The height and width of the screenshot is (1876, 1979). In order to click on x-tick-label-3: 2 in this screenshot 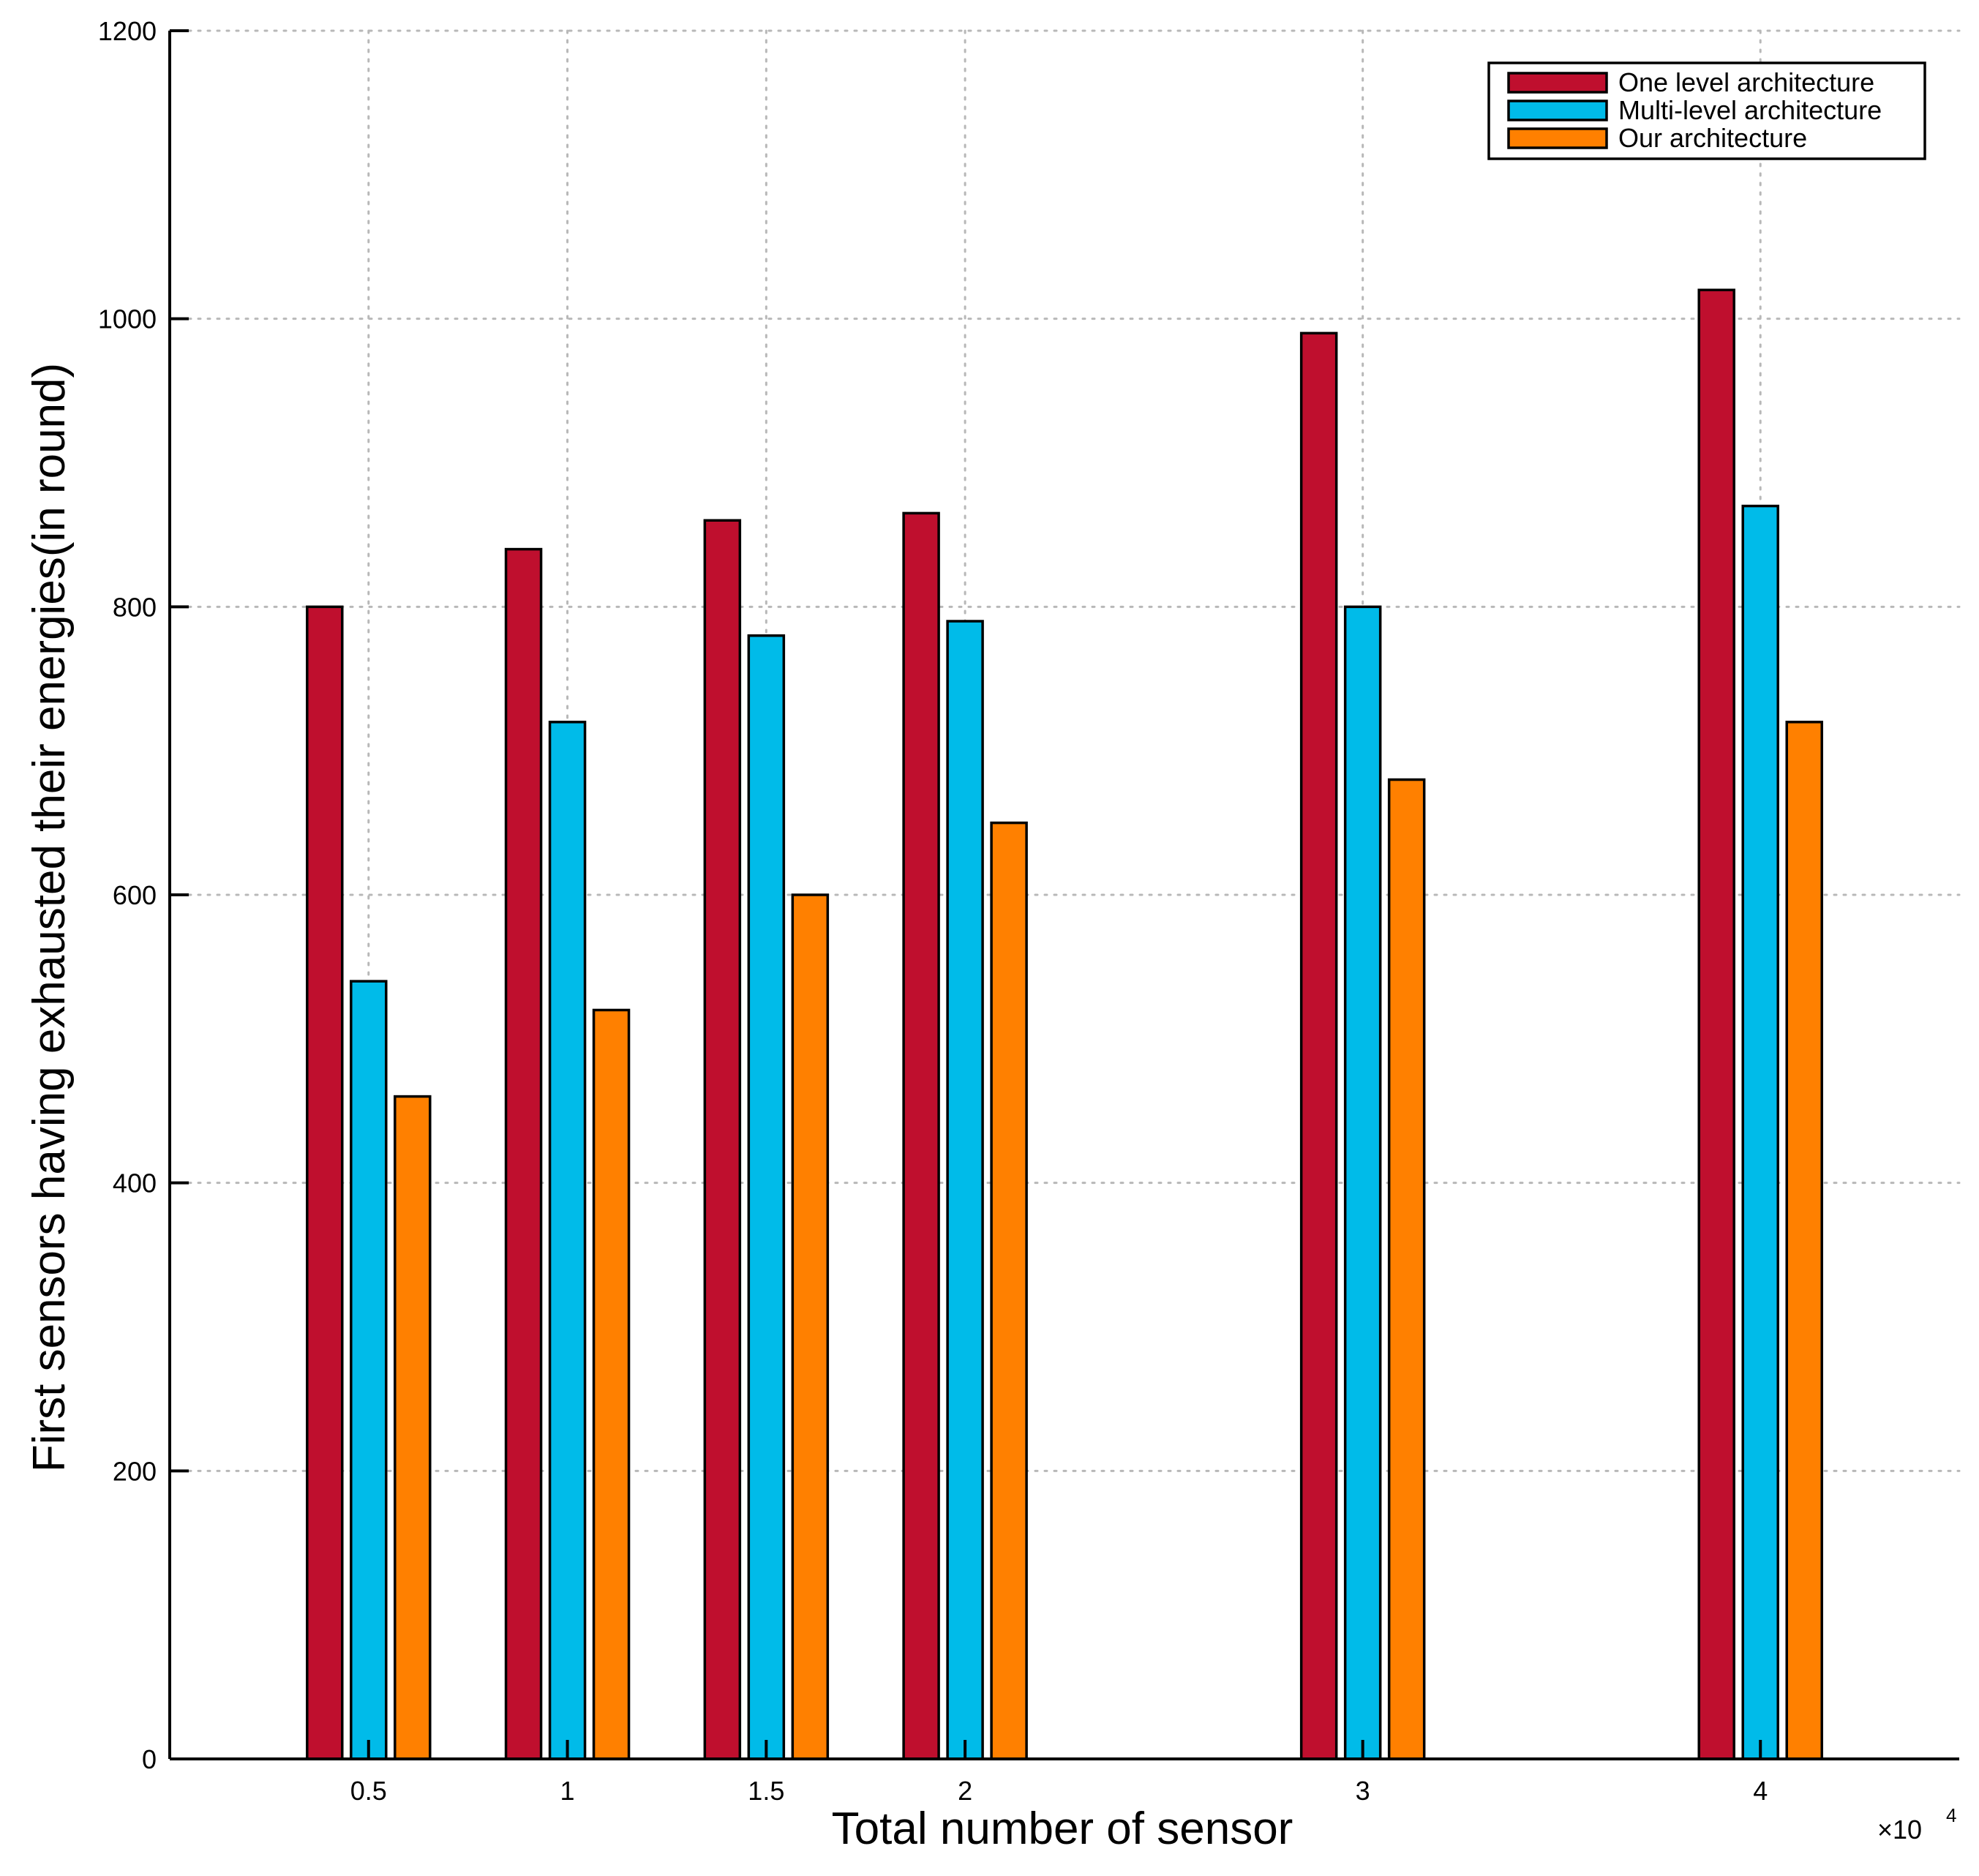, I will do `click(965, 1791)`.